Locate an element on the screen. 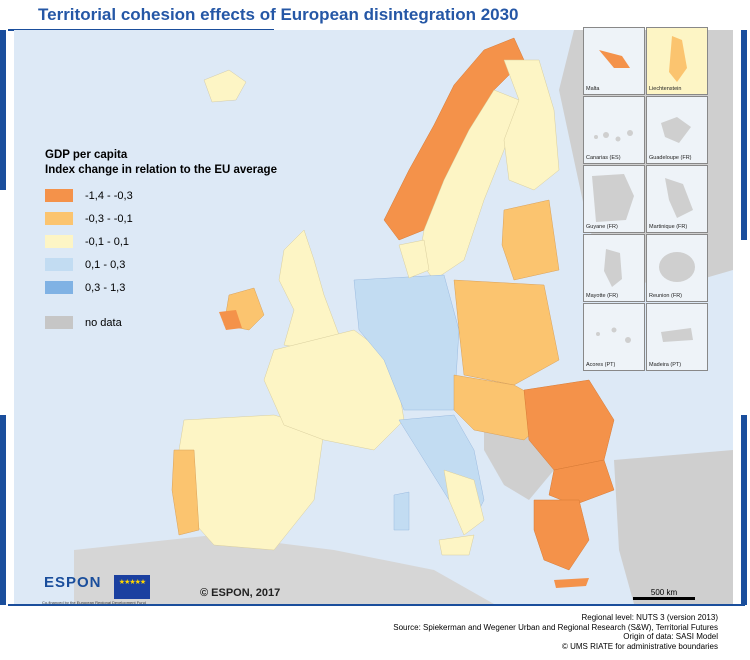 This screenshot has height=660, width=750. denmark-land is located at coordinates (414, 259).